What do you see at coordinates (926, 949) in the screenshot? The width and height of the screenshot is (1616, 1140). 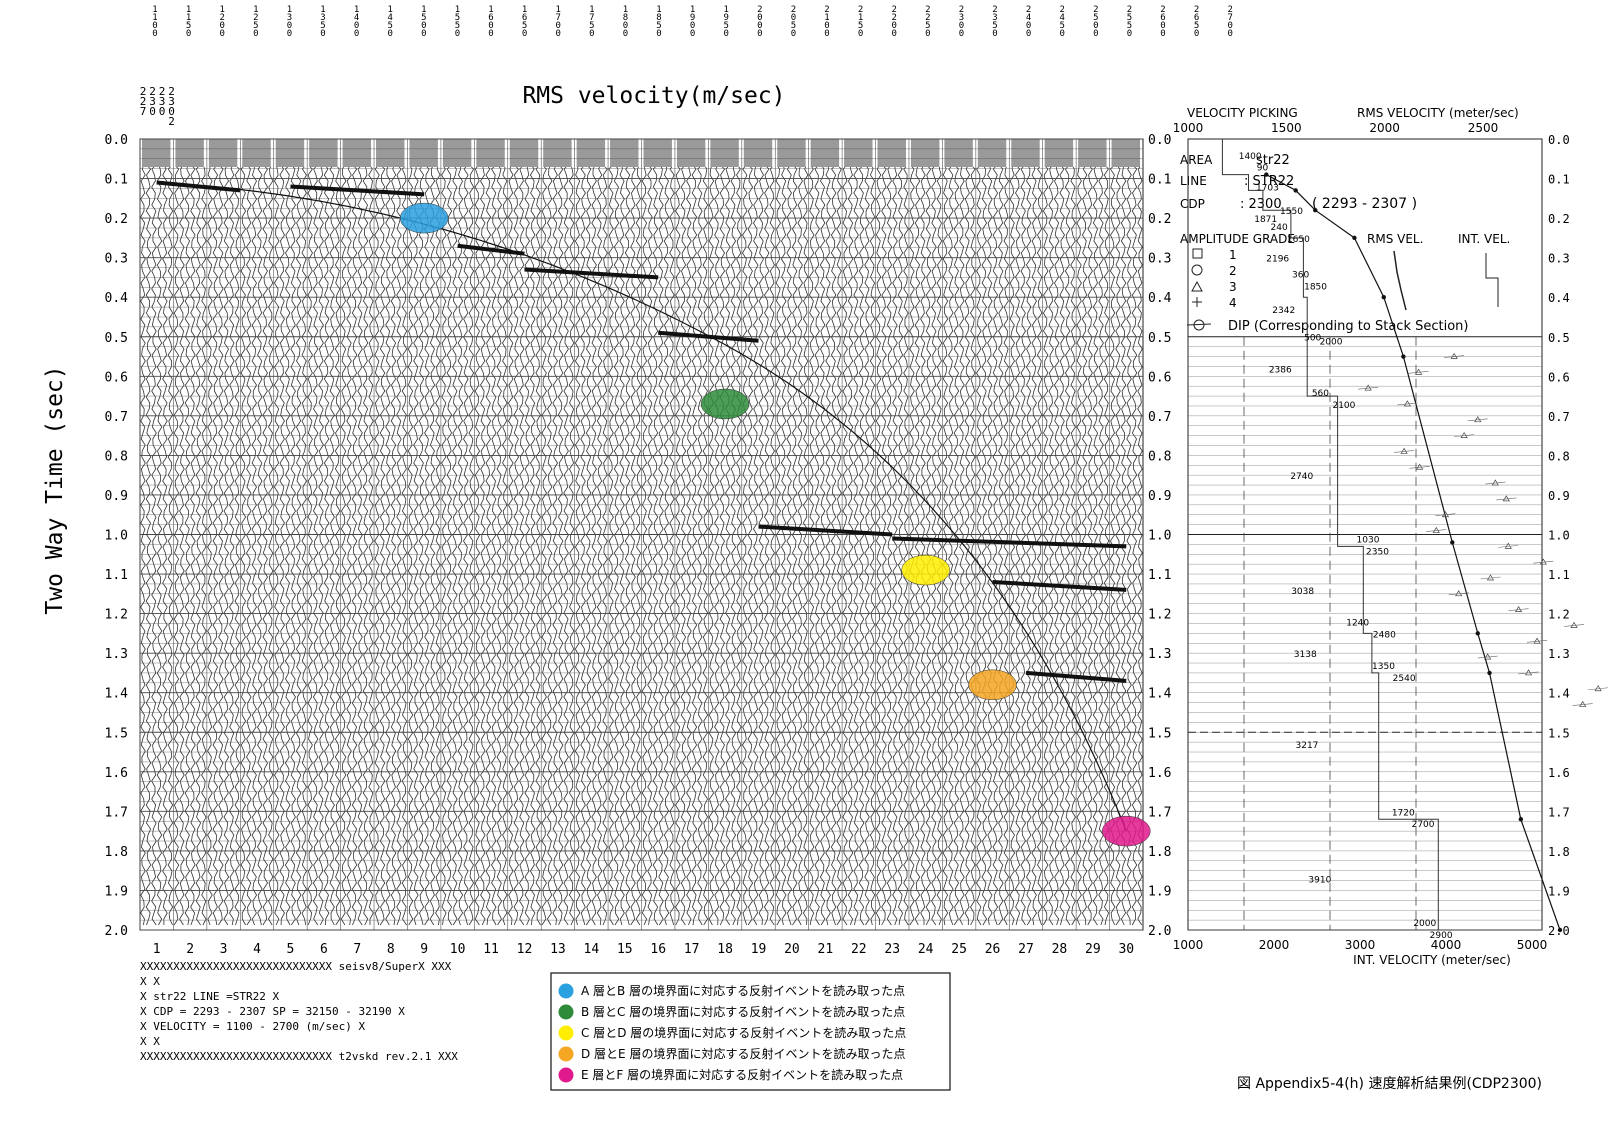 I see `panel-number: 24` at bounding box center [926, 949].